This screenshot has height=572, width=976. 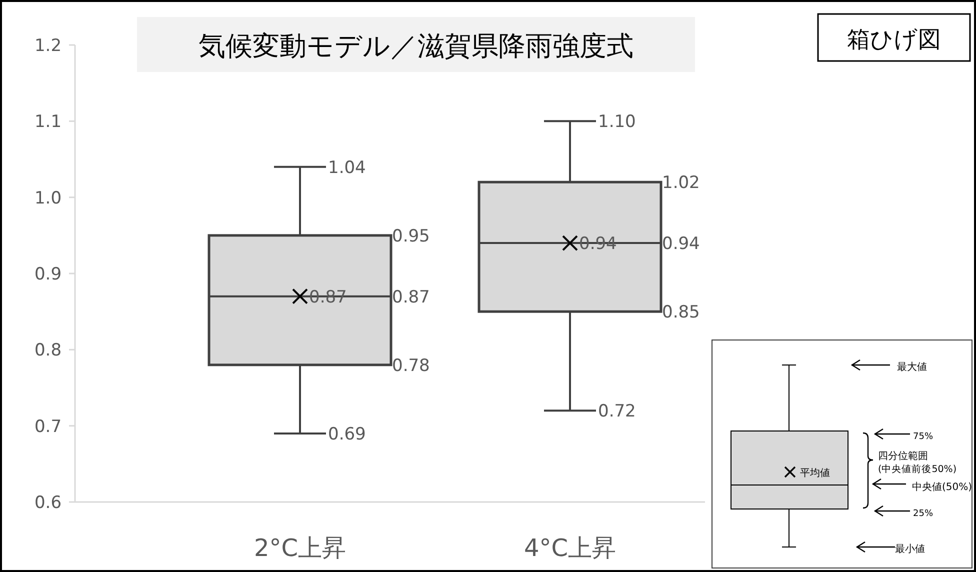 I want to click on text: (中央値前後50%), so click(x=917, y=469).